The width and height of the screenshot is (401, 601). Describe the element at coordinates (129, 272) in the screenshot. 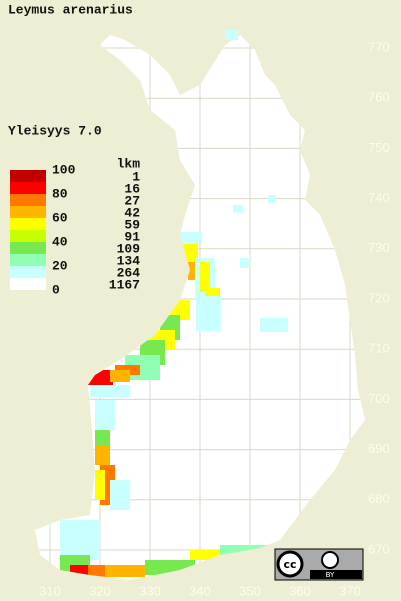

I see `count-label: 264` at that location.